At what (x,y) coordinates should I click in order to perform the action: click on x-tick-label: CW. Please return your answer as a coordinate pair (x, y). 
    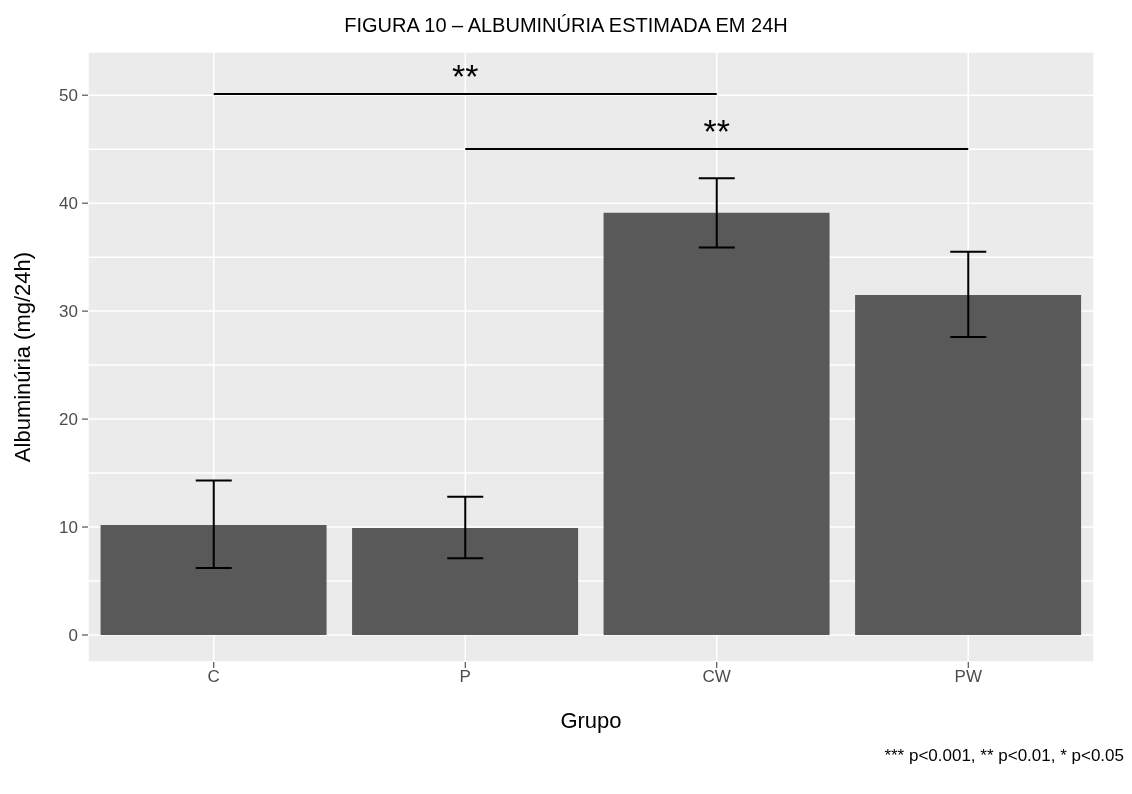
    Looking at the image, I should click on (716, 677).